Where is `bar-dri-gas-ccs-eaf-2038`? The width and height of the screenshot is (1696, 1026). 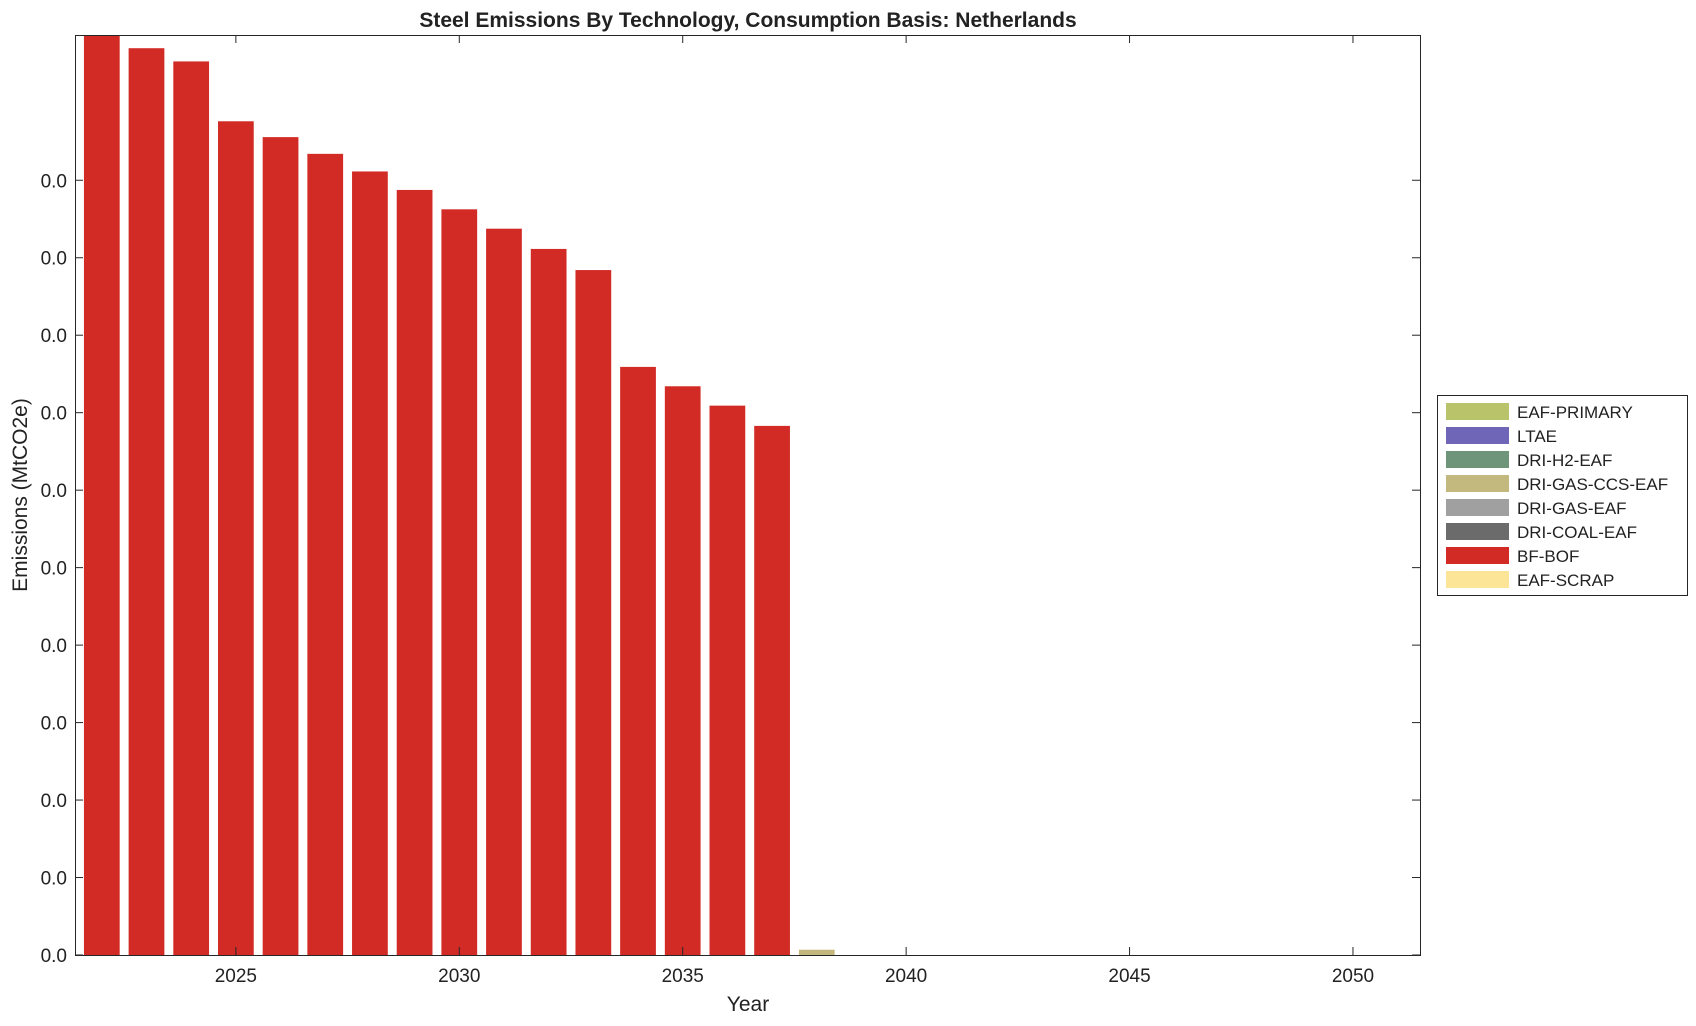
bar-dri-gas-ccs-eaf-2038 is located at coordinates (816, 952).